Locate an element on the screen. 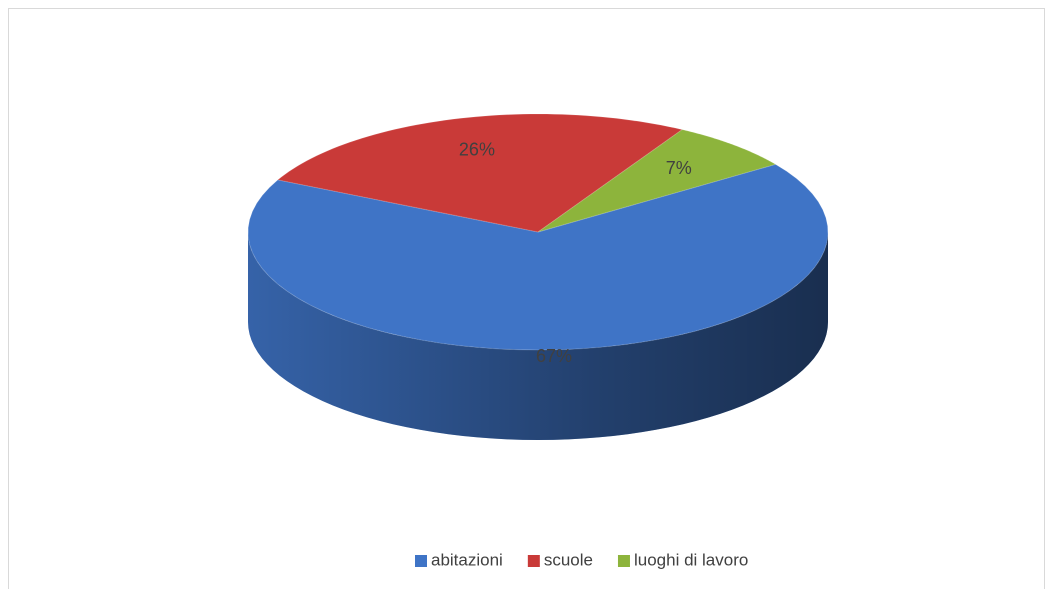  data-label: 67% is located at coordinates (554, 356).